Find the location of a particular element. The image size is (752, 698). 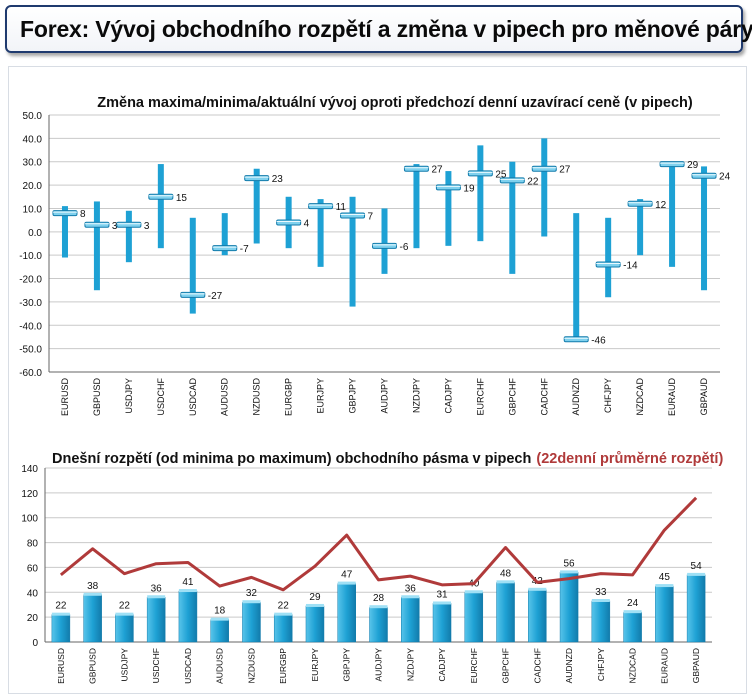

x-tick-label-1: EURJPY is located at coordinates (321, 396).